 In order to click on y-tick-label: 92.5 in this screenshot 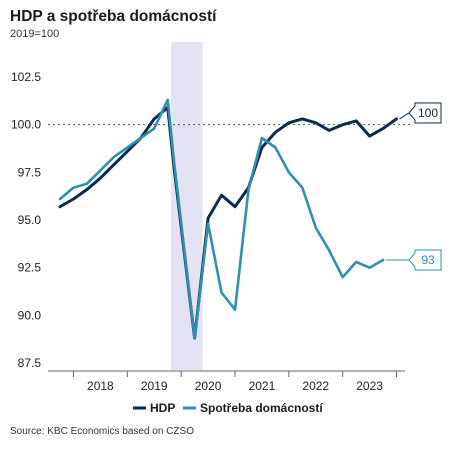, I will do `click(30, 268)`.